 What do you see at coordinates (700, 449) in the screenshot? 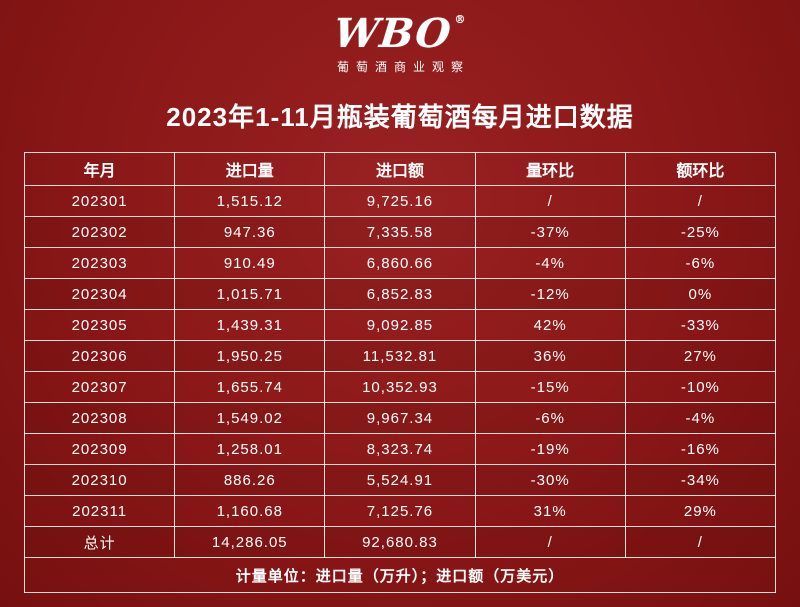
I see `table-cell: -16%` at bounding box center [700, 449].